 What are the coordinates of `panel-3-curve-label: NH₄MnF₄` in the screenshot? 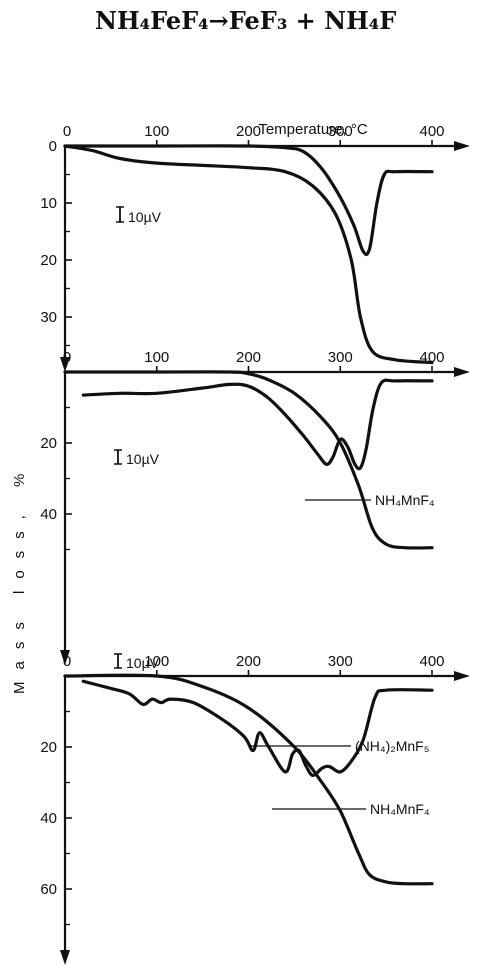 It's located at (400, 809).